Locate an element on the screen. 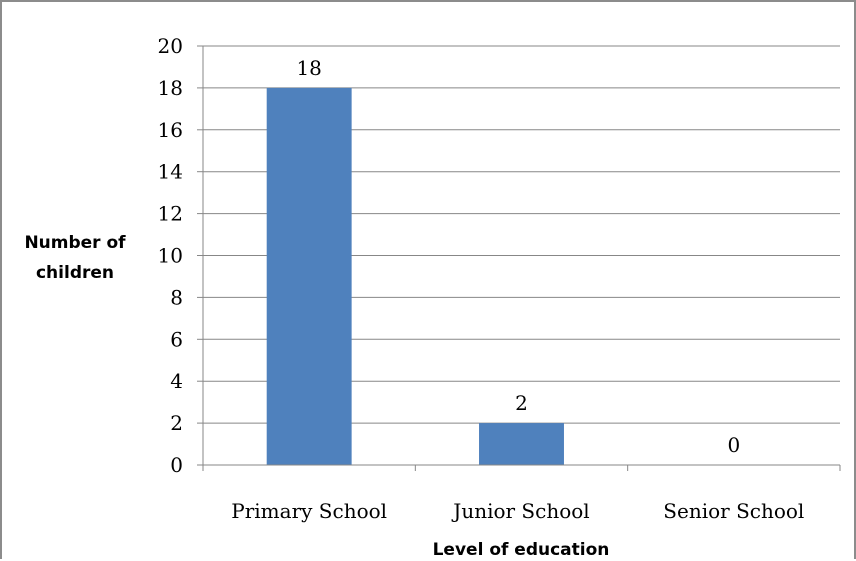 The width and height of the screenshot is (856, 561). y-tick-label: 8 is located at coordinates (176, 297).